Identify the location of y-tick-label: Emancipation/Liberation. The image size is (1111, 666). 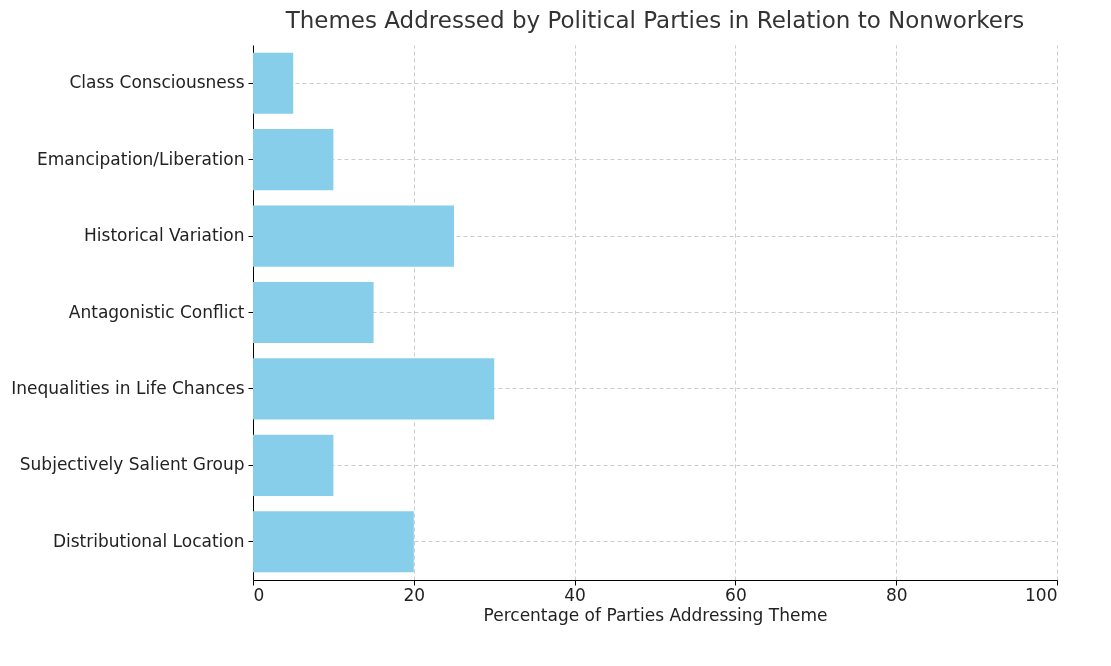
(141, 158).